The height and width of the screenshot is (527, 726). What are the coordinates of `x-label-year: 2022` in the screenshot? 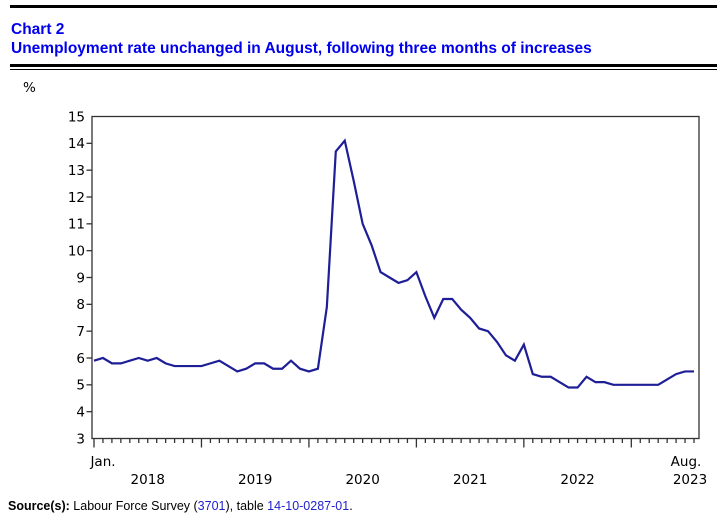 It's located at (577, 480).